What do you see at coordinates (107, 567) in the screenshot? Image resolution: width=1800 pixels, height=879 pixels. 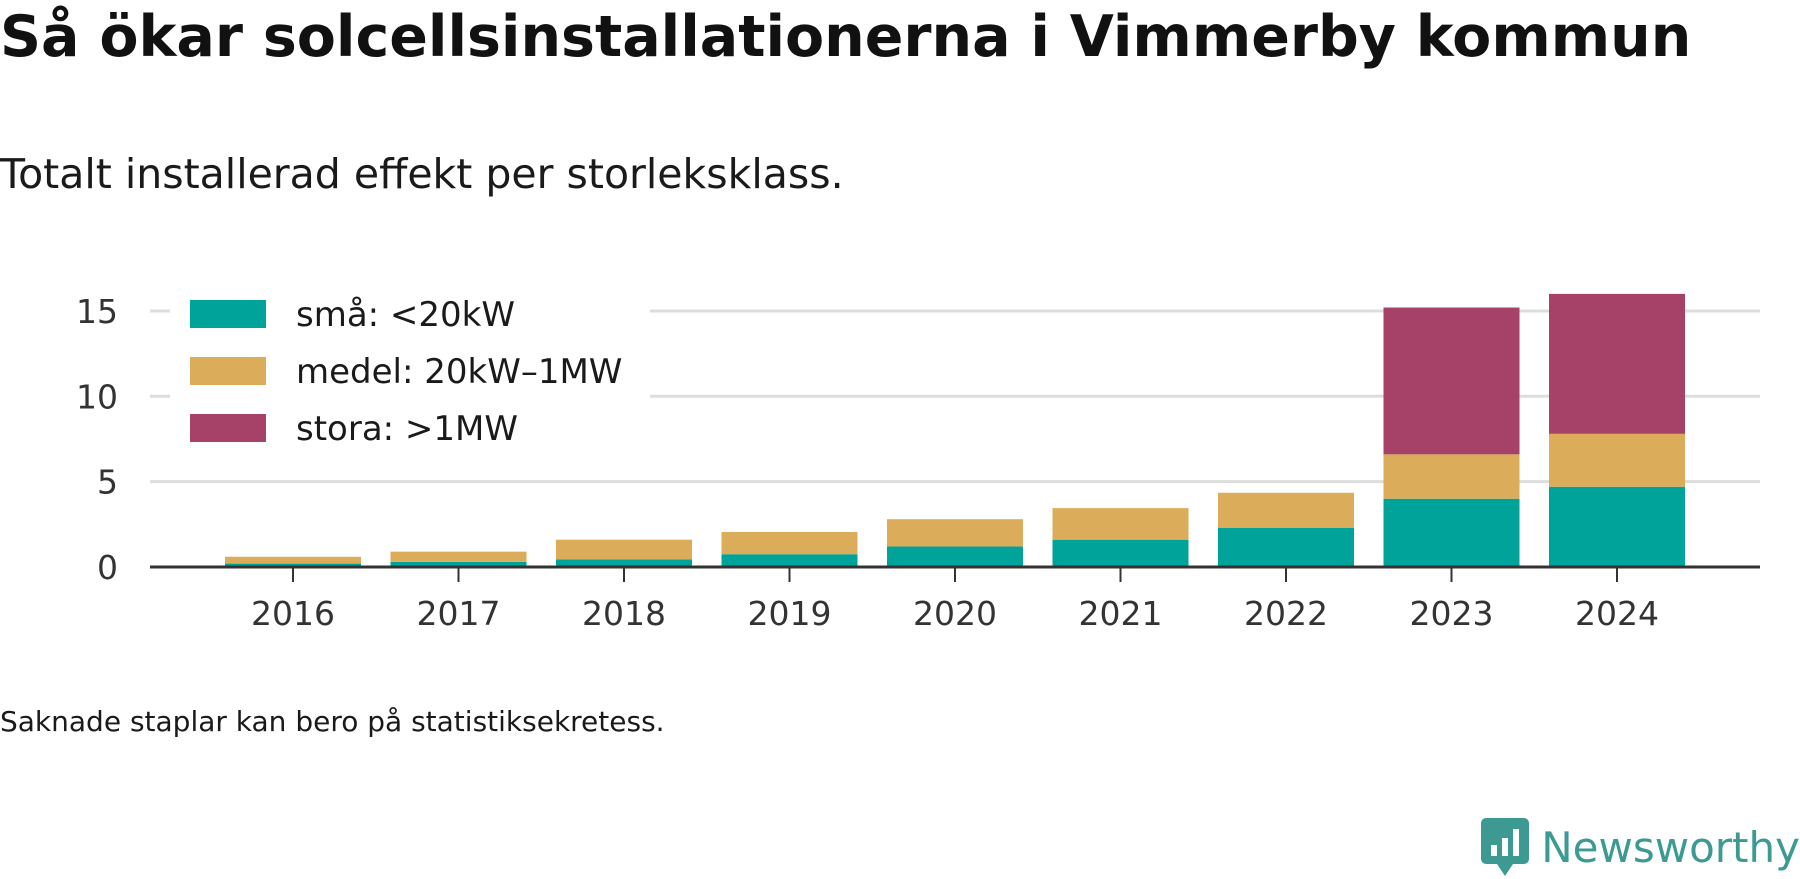 I see `y-tick-label: 0` at bounding box center [107, 567].